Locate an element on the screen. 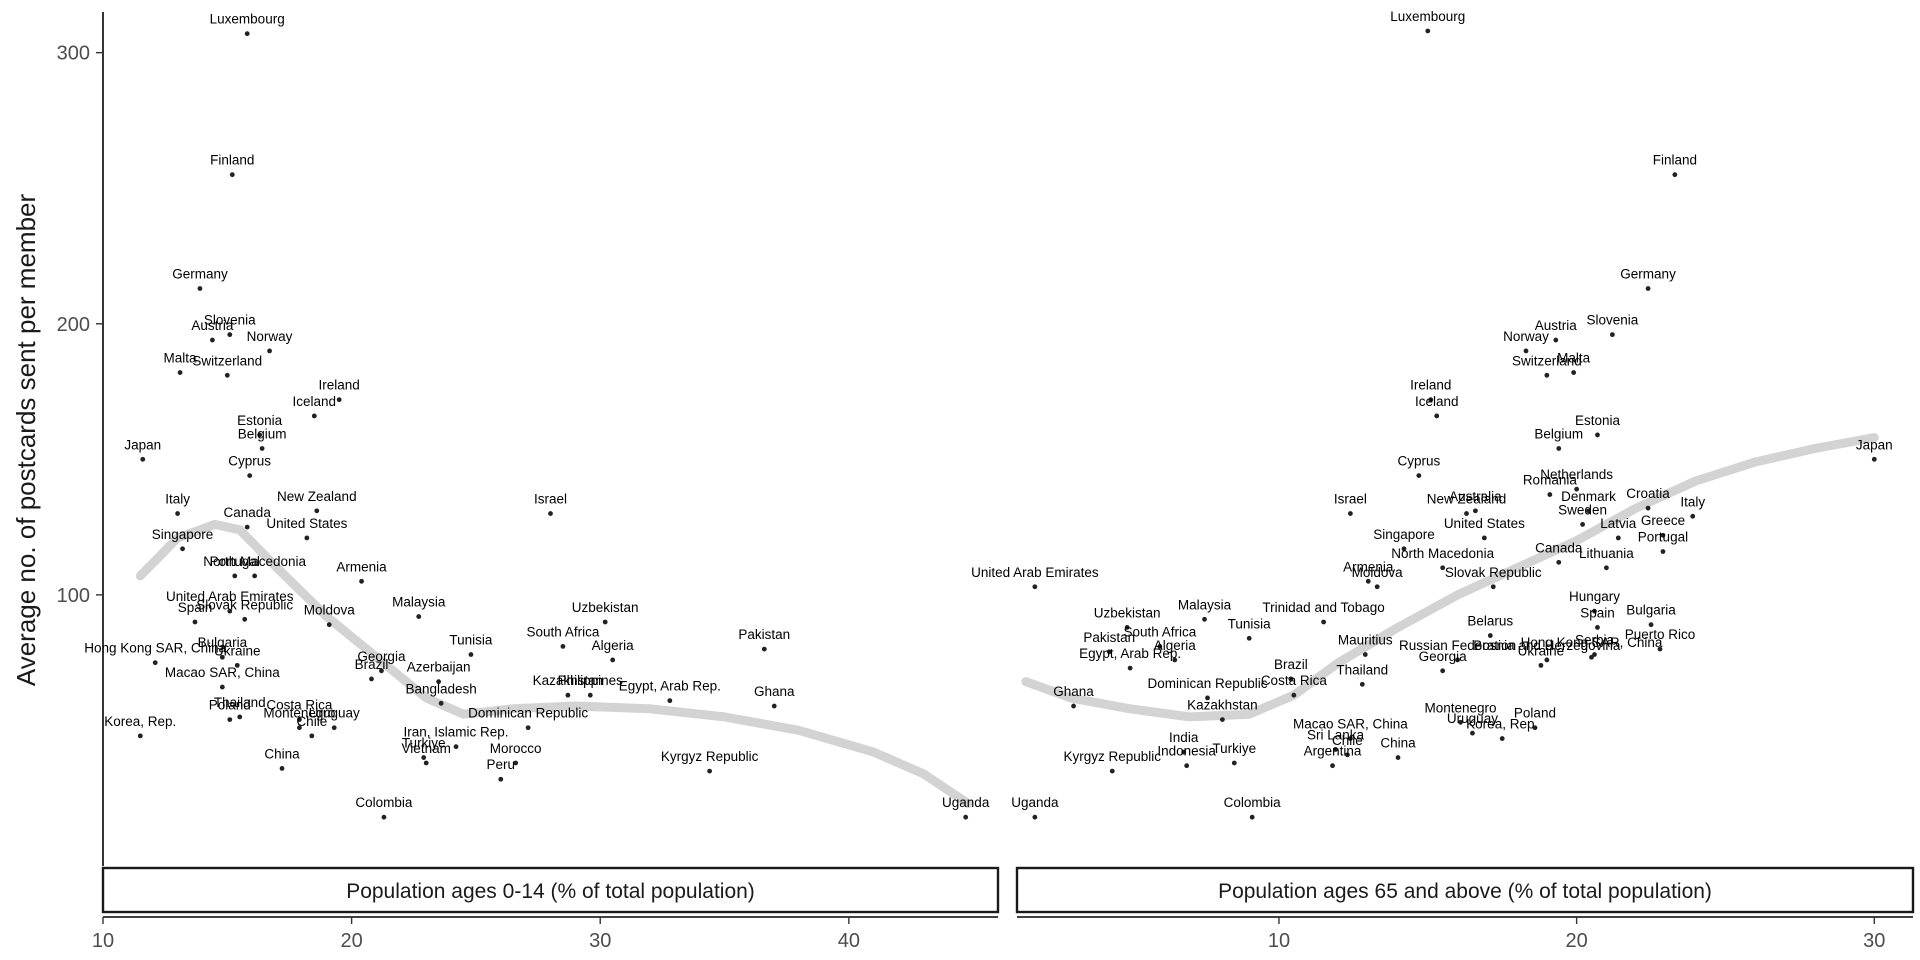 This screenshot has height=960, width=1920. point-label: Sweden is located at coordinates (1582, 509).